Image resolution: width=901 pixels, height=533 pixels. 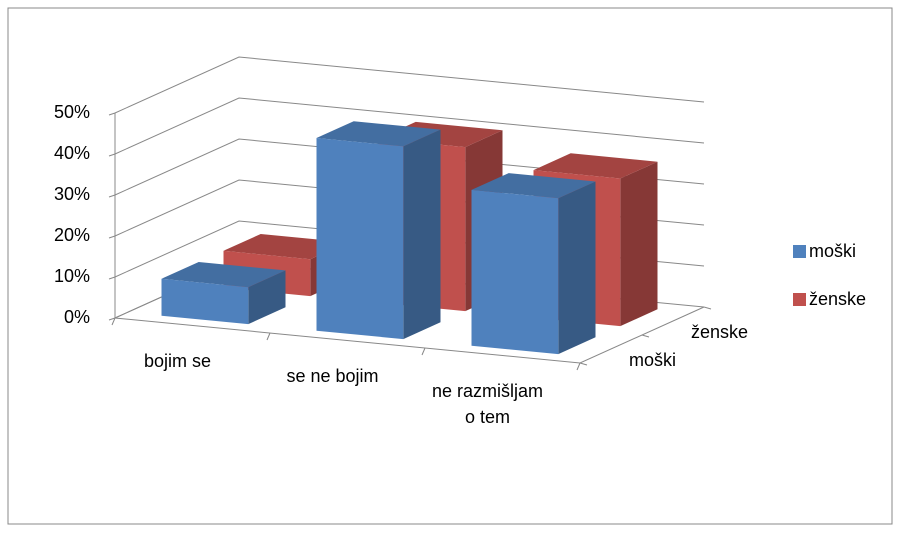 What do you see at coordinates (332, 375) in the screenshot?
I see `x-tick-label: se ne bojim` at bounding box center [332, 375].